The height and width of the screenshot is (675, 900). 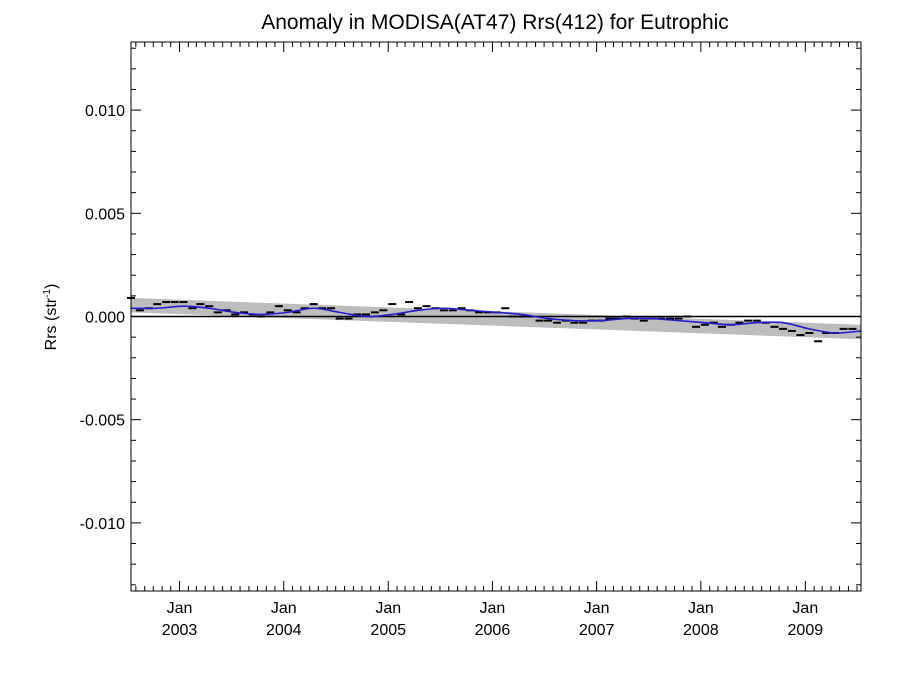 I want to click on x-tick-label-year: 2004, so click(x=284, y=630).